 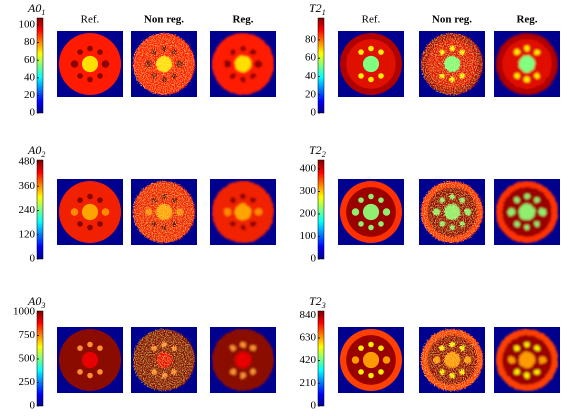 What do you see at coordinates (43, 12) in the screenshot?
I see `label-index: 1` at bounding box center [43, 12].